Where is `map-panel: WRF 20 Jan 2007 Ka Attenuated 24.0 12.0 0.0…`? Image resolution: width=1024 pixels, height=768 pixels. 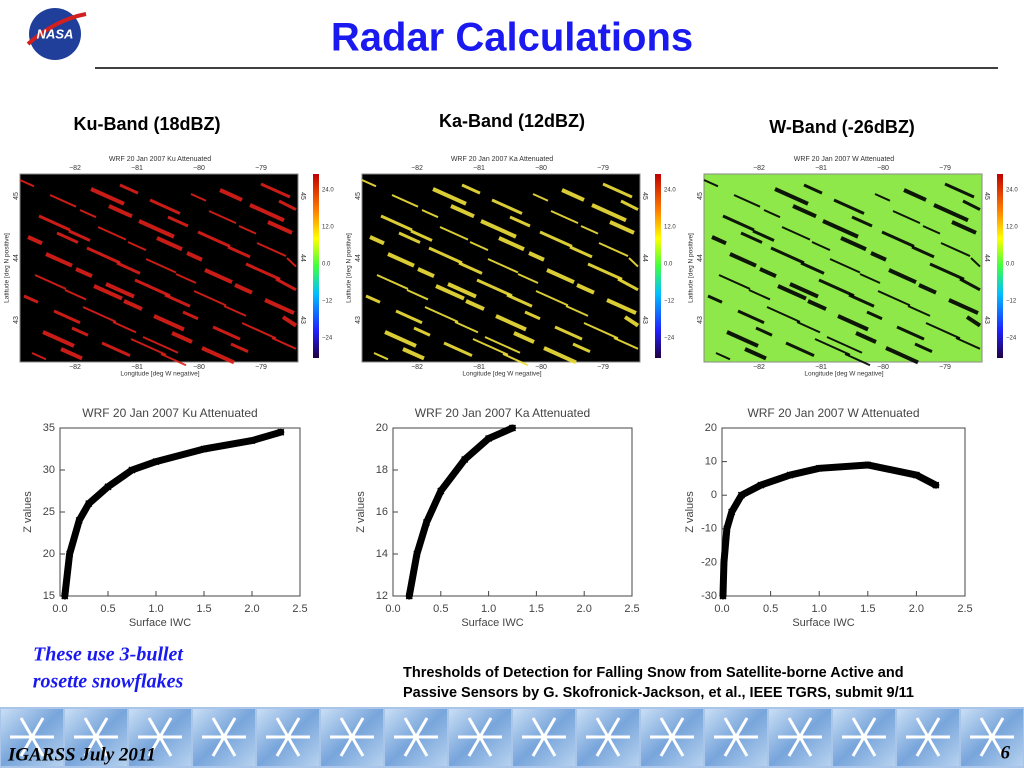 map-panel: WRF 20 Jan 2007 Ka Attenuated 24.0 12.0 0.0… is located at coordinates (511, 267).